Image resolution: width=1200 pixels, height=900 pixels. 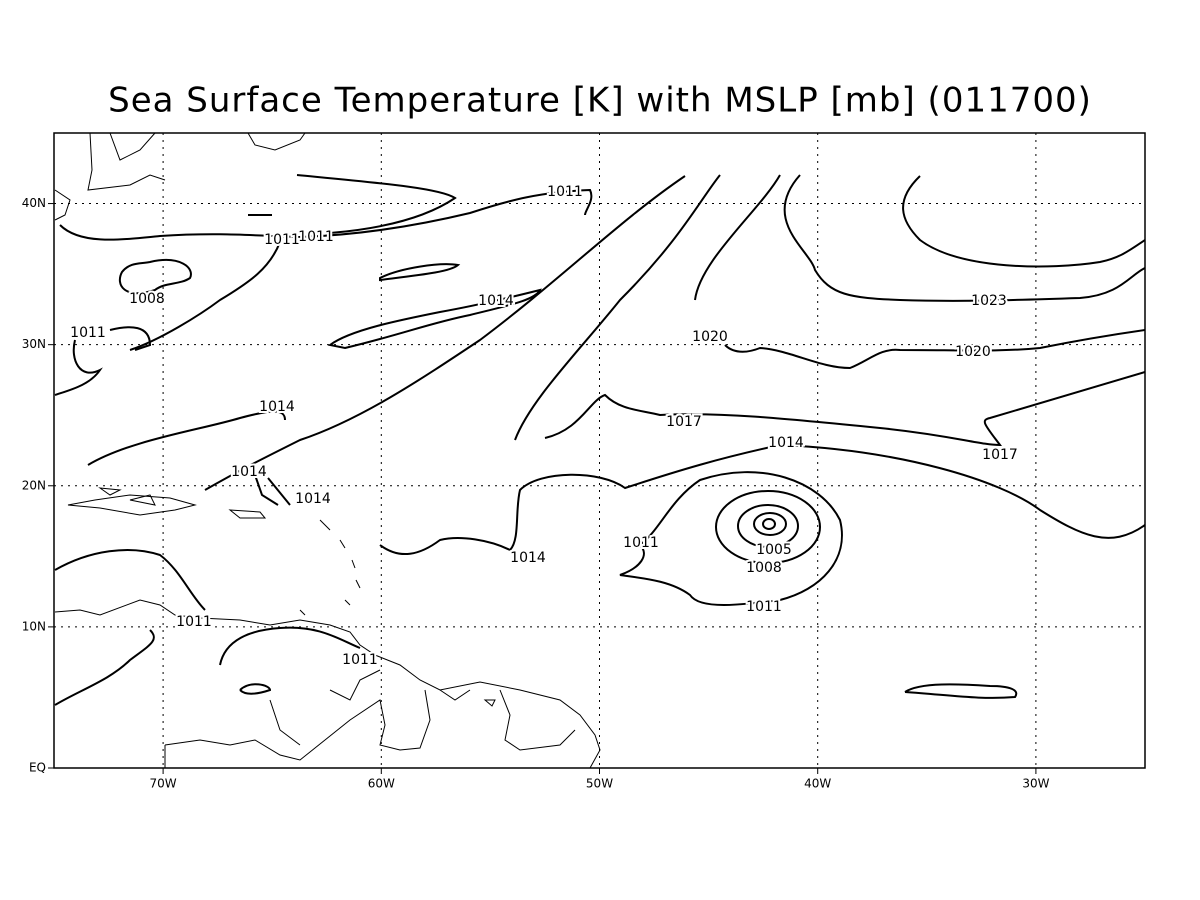 What do you see at coordinates (381, 784) in the screenshot?
I see `x-tick-label: 60W` at bounding box center [381, 784].